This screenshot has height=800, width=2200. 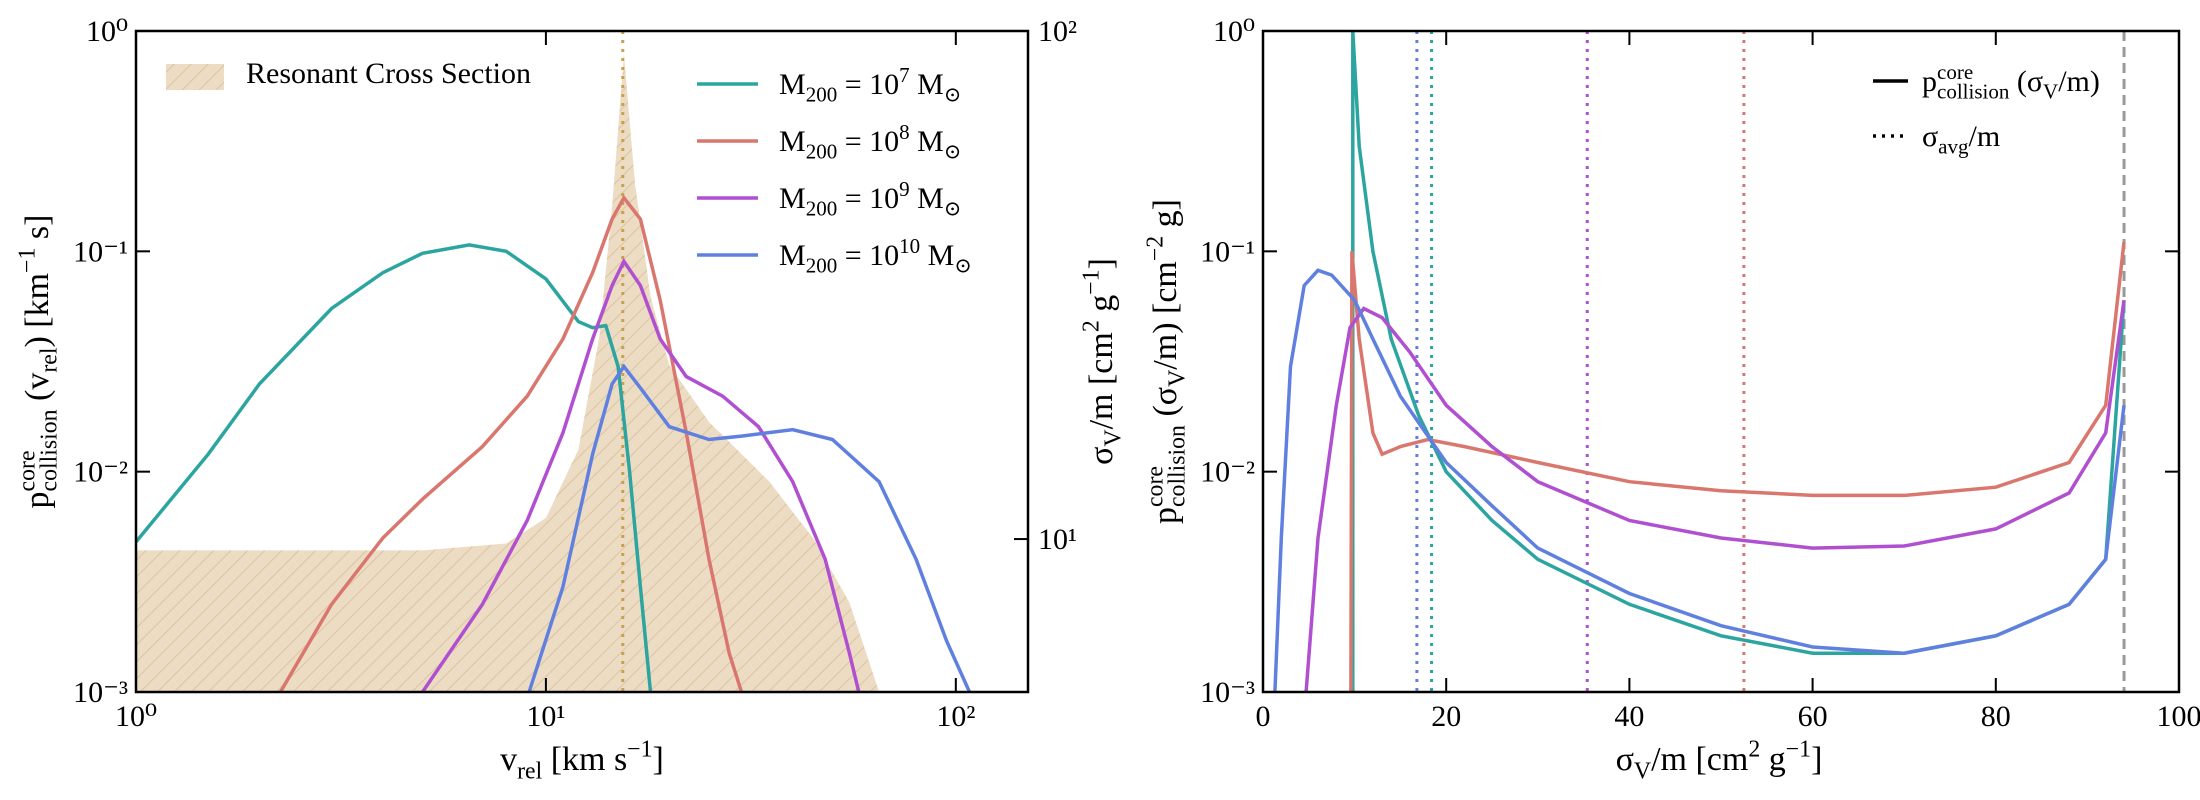 I want to click on legend-label: M200 = 108 M⊙, so click(x=870, y=142).